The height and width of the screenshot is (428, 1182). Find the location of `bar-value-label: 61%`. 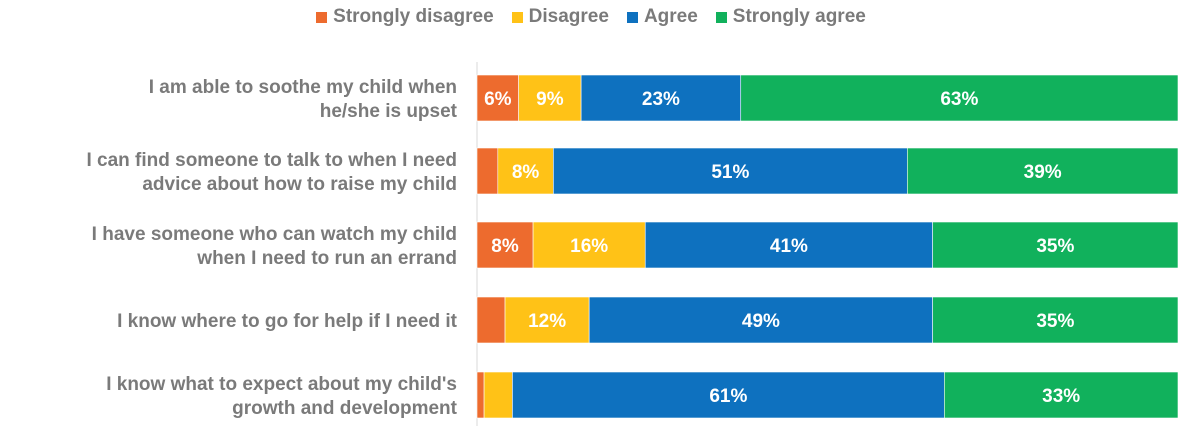

bar-value-label: 61% is located at coordinates (728, 396).